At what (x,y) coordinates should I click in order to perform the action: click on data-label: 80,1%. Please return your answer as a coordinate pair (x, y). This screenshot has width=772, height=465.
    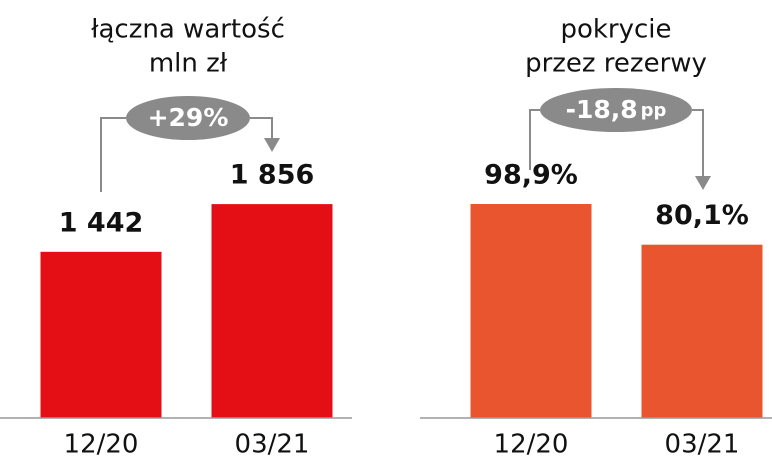
    Looking at the image, I should click on (702, 215).